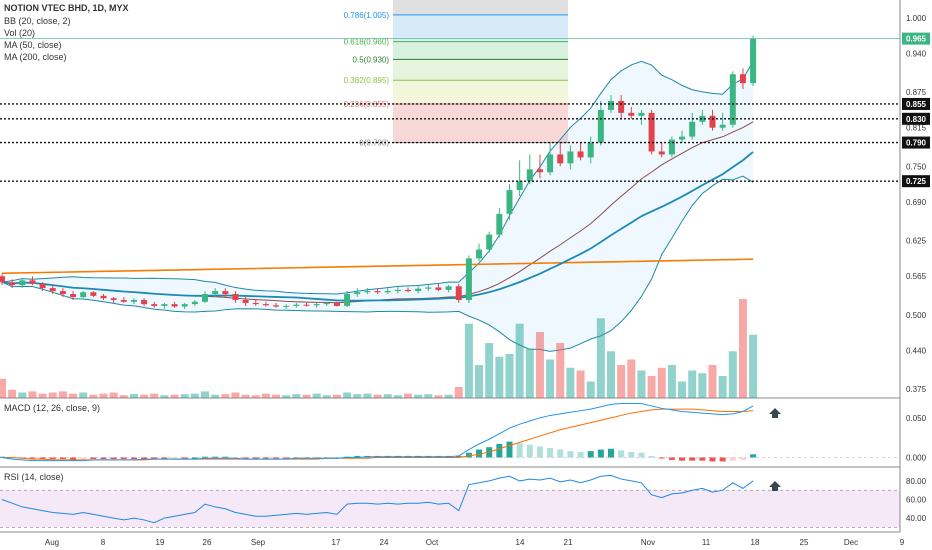  Describe the element at coordinates (384, 542) in the screenshot. I see `time-tick-label: 24` at that location.